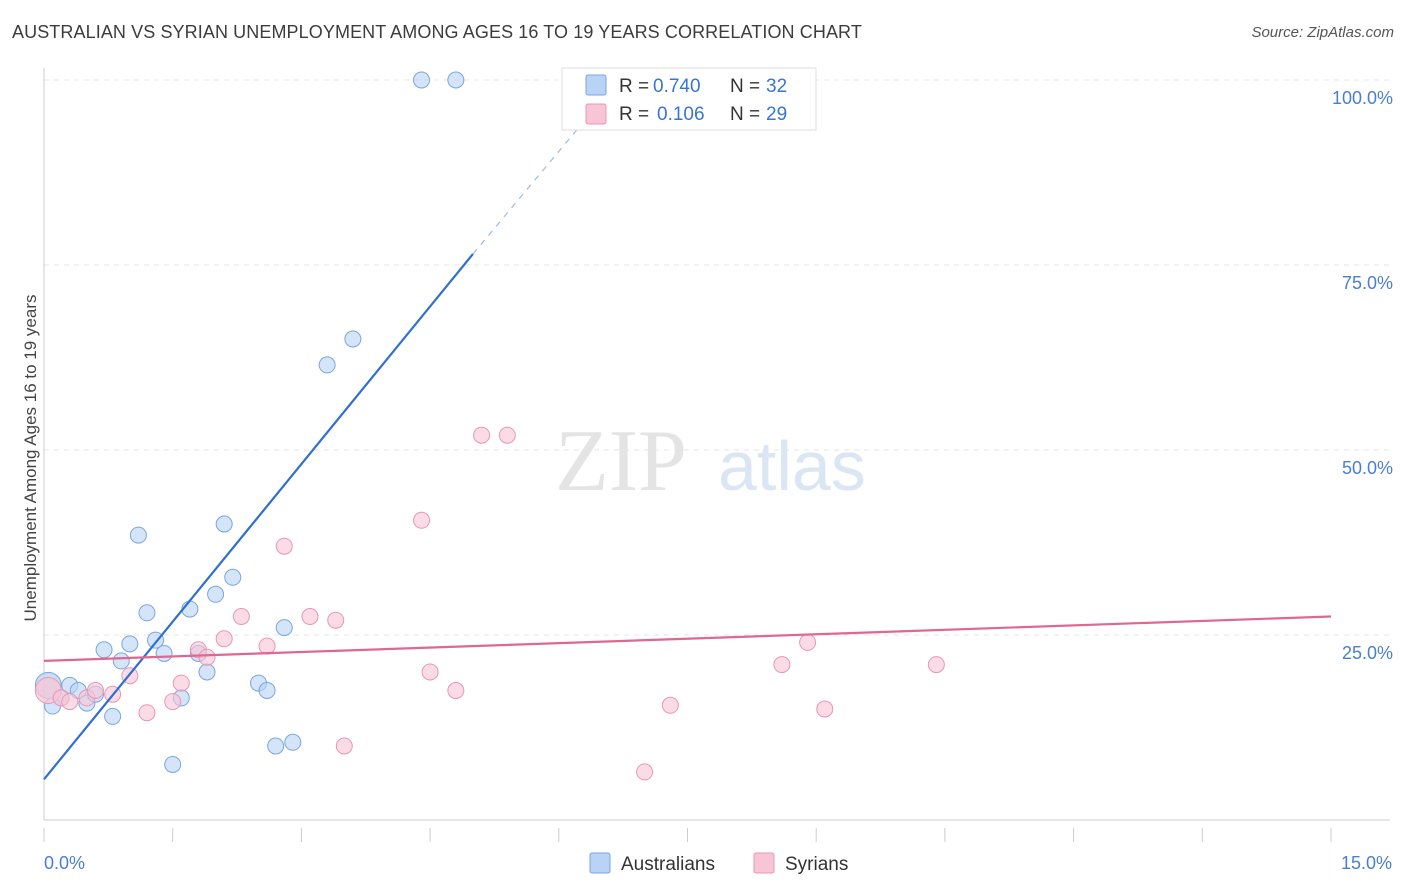 The image size is (1406, 892). Describe the element at coordinates (816, 864) in the screenshot. I see `bottom-legend-syrians: Syrians` at that location.